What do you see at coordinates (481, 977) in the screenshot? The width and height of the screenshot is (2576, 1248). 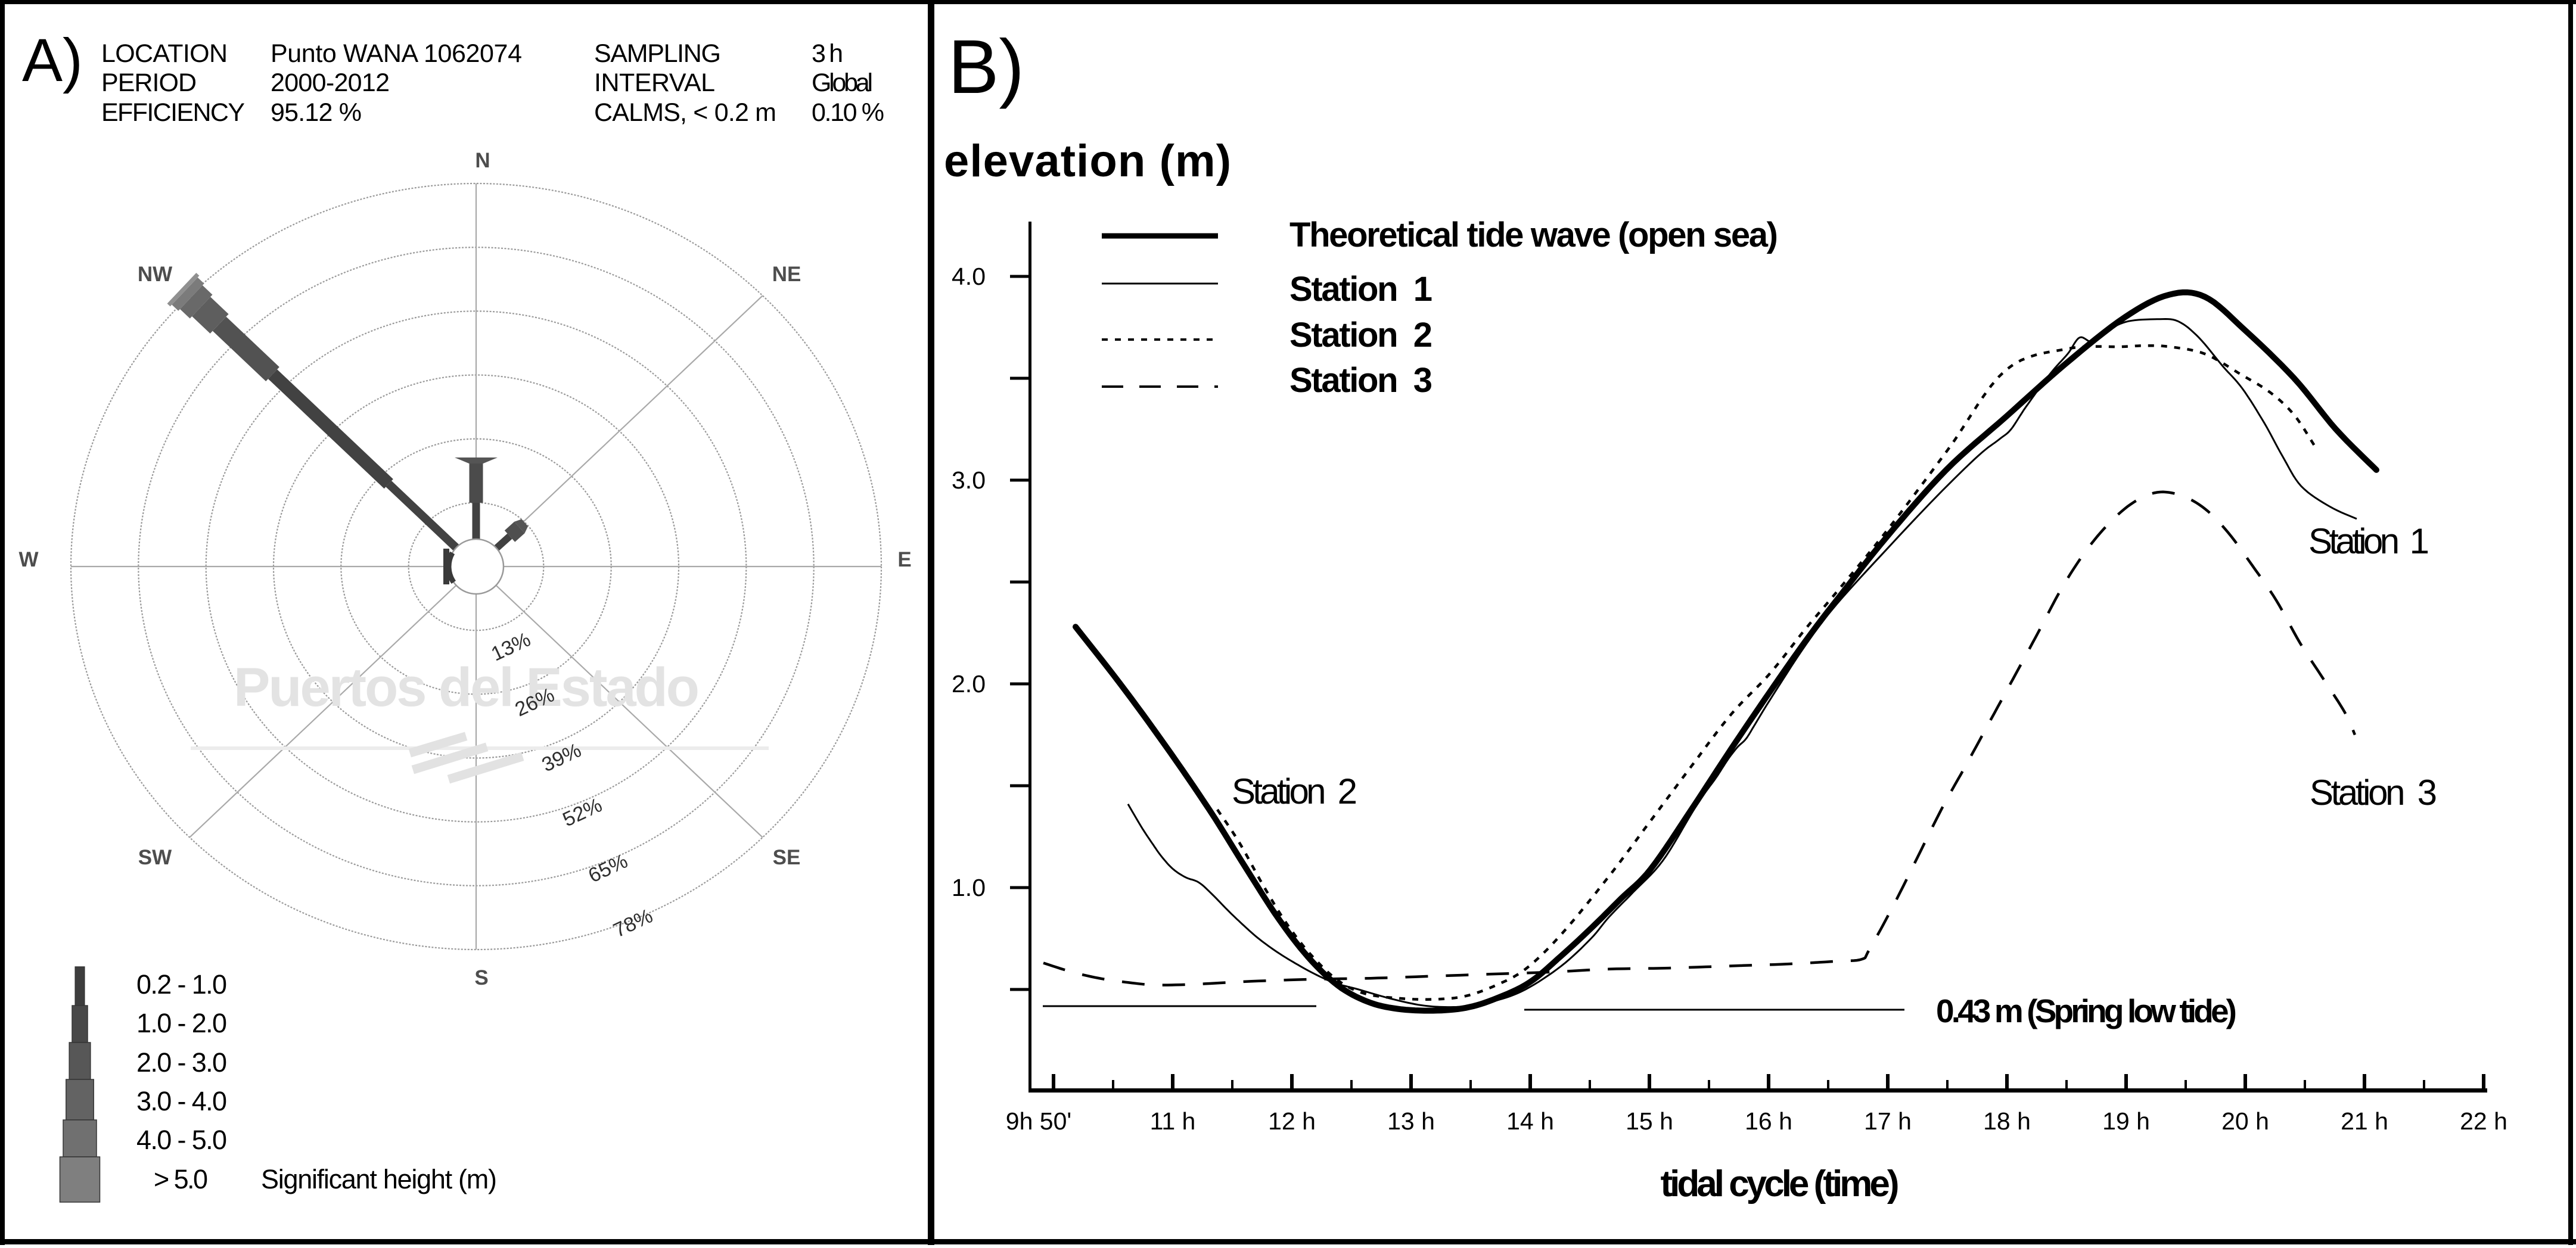 I see `svg-text: S` at bounding box center [481, 977].